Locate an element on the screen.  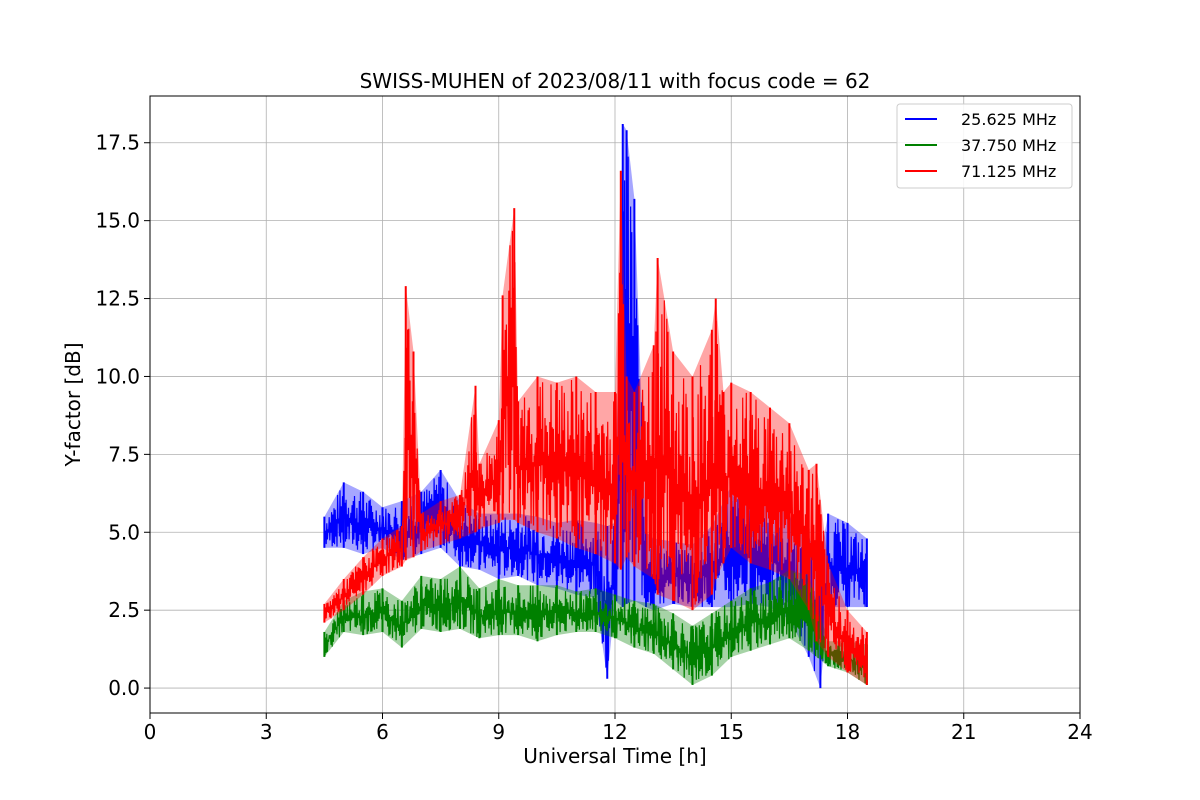
y-tick-label: 7.5 is located at coordinates (124, 454).